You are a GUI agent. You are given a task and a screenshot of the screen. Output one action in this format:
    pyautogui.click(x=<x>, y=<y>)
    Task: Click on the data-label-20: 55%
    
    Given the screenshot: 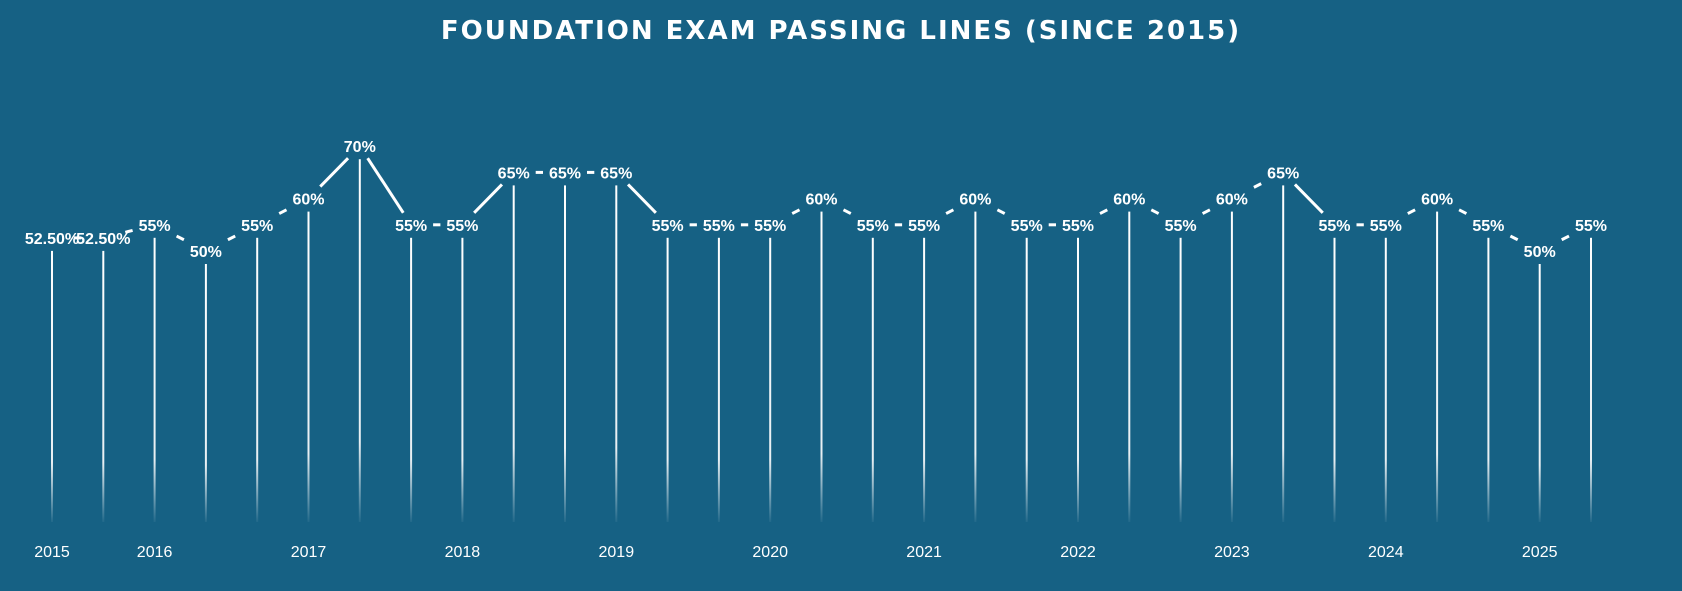 What is the action you would take?
    pyautogui.click(x=1078, y=226)
    